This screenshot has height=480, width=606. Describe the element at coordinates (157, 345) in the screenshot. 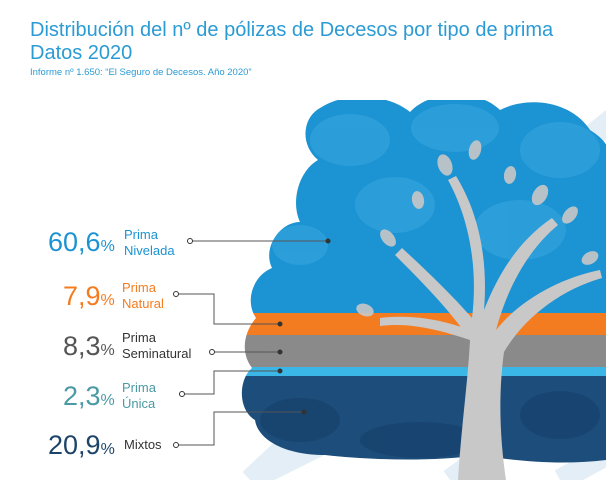

I see `label-seminatural: Prima Seminatural` at that location.